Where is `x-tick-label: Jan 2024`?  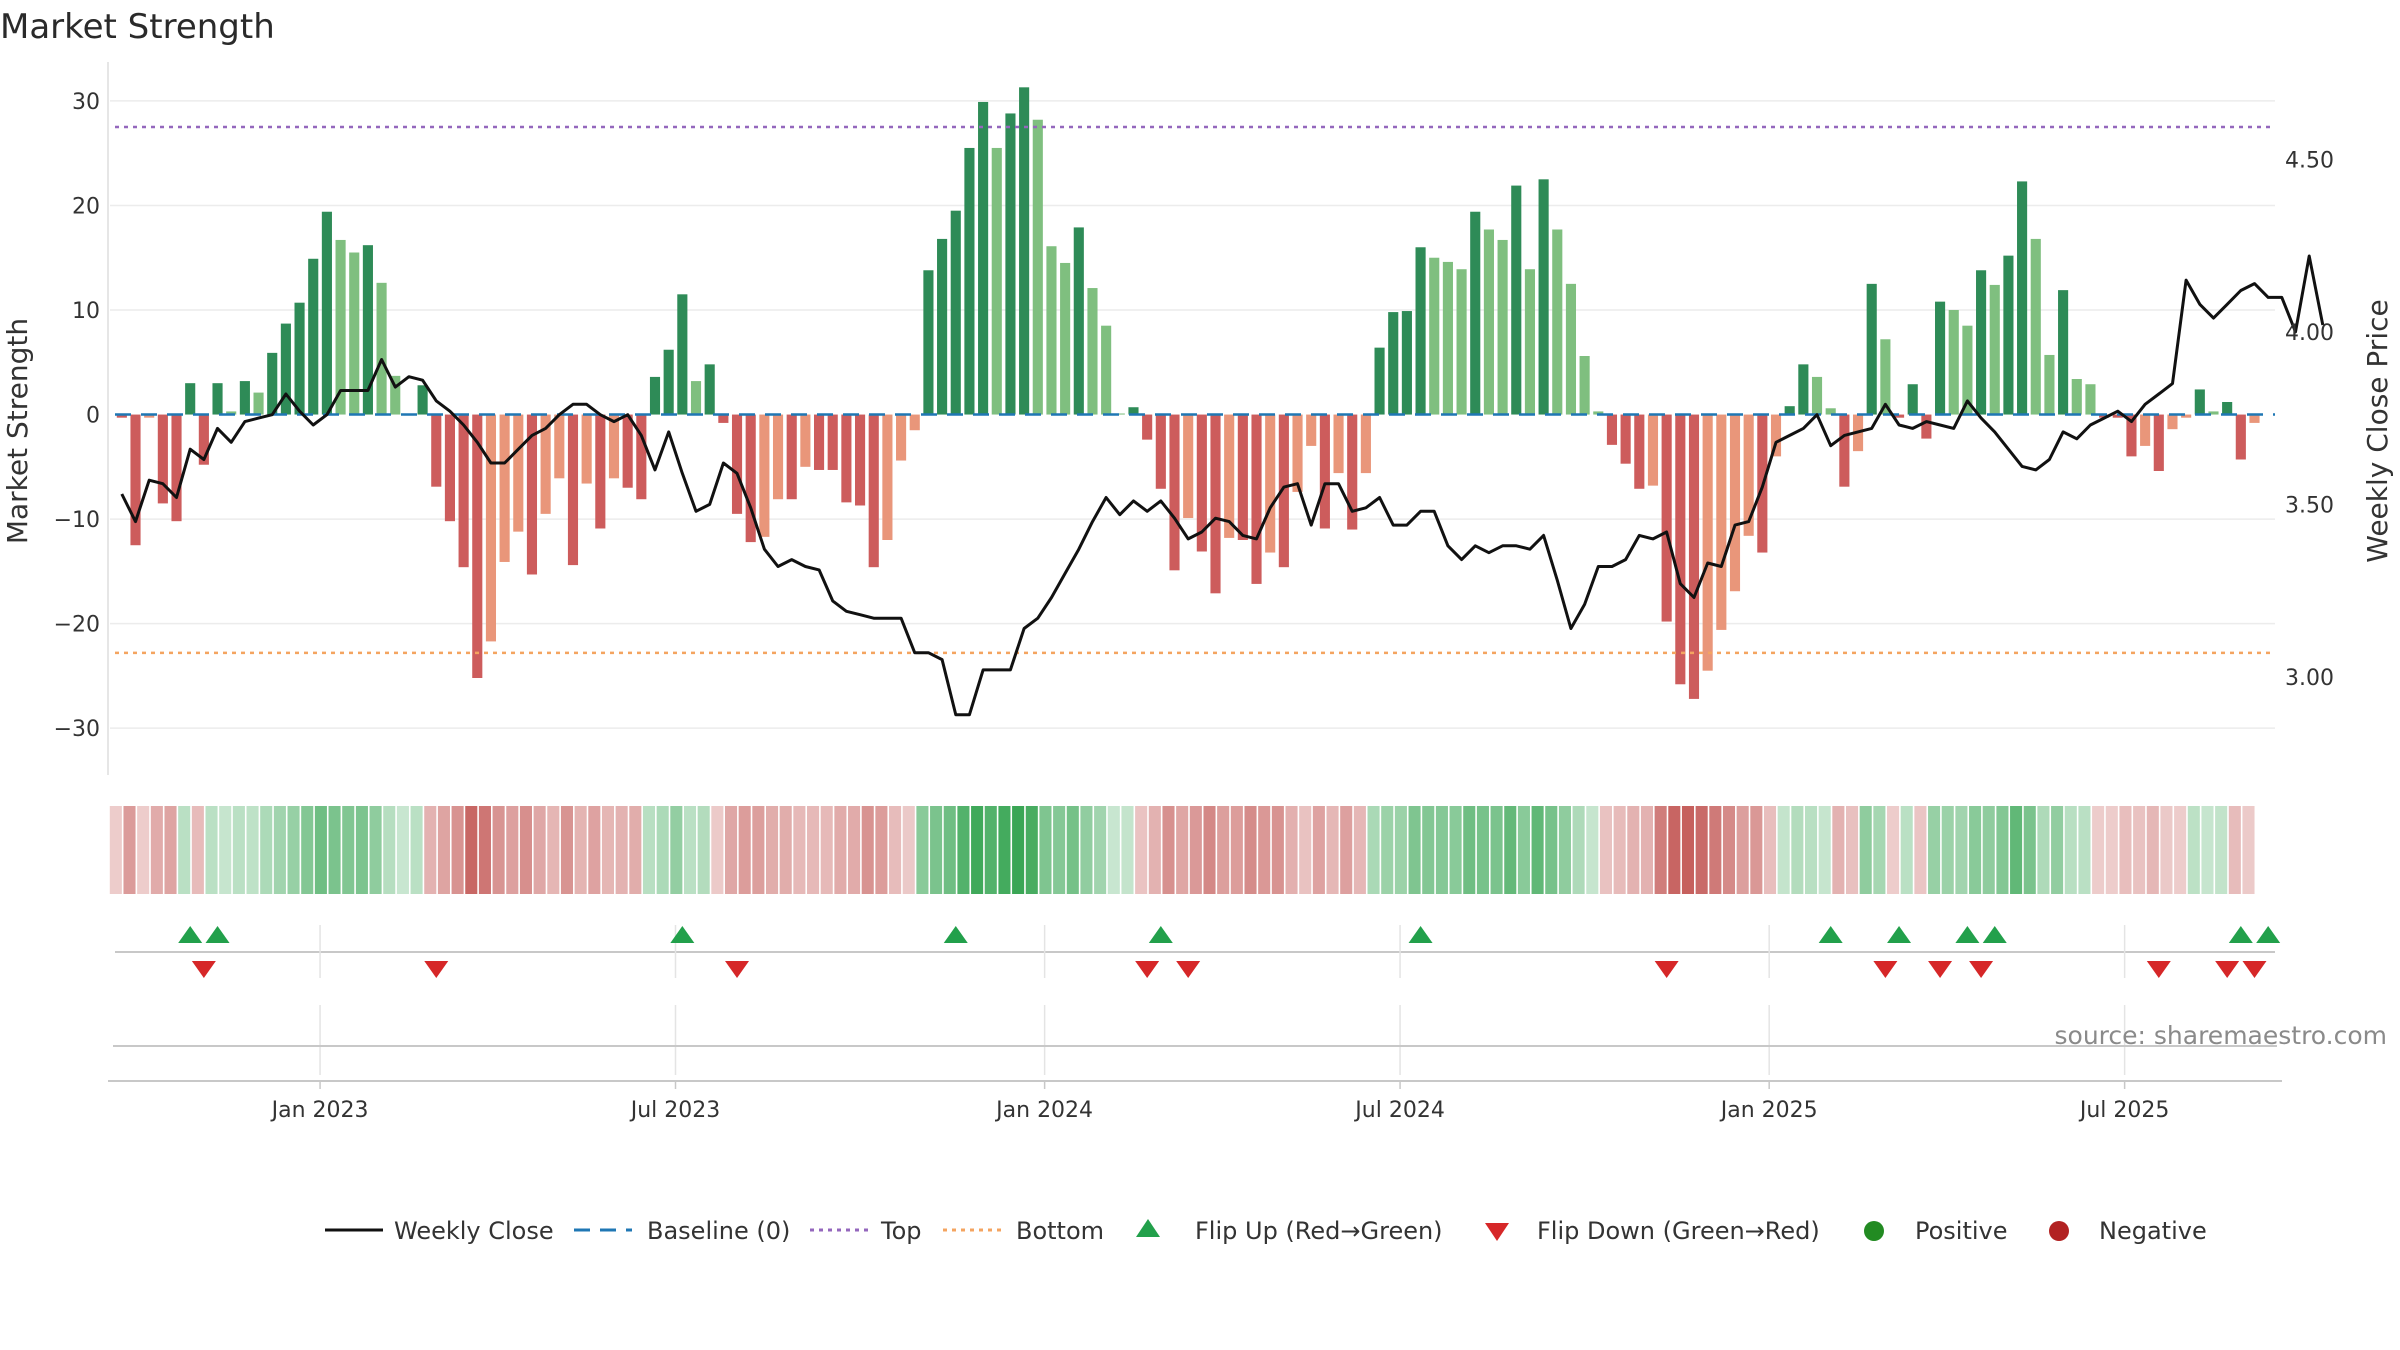
x-tick-label: Jan 2024 is located at coordinates (1043, 1110).